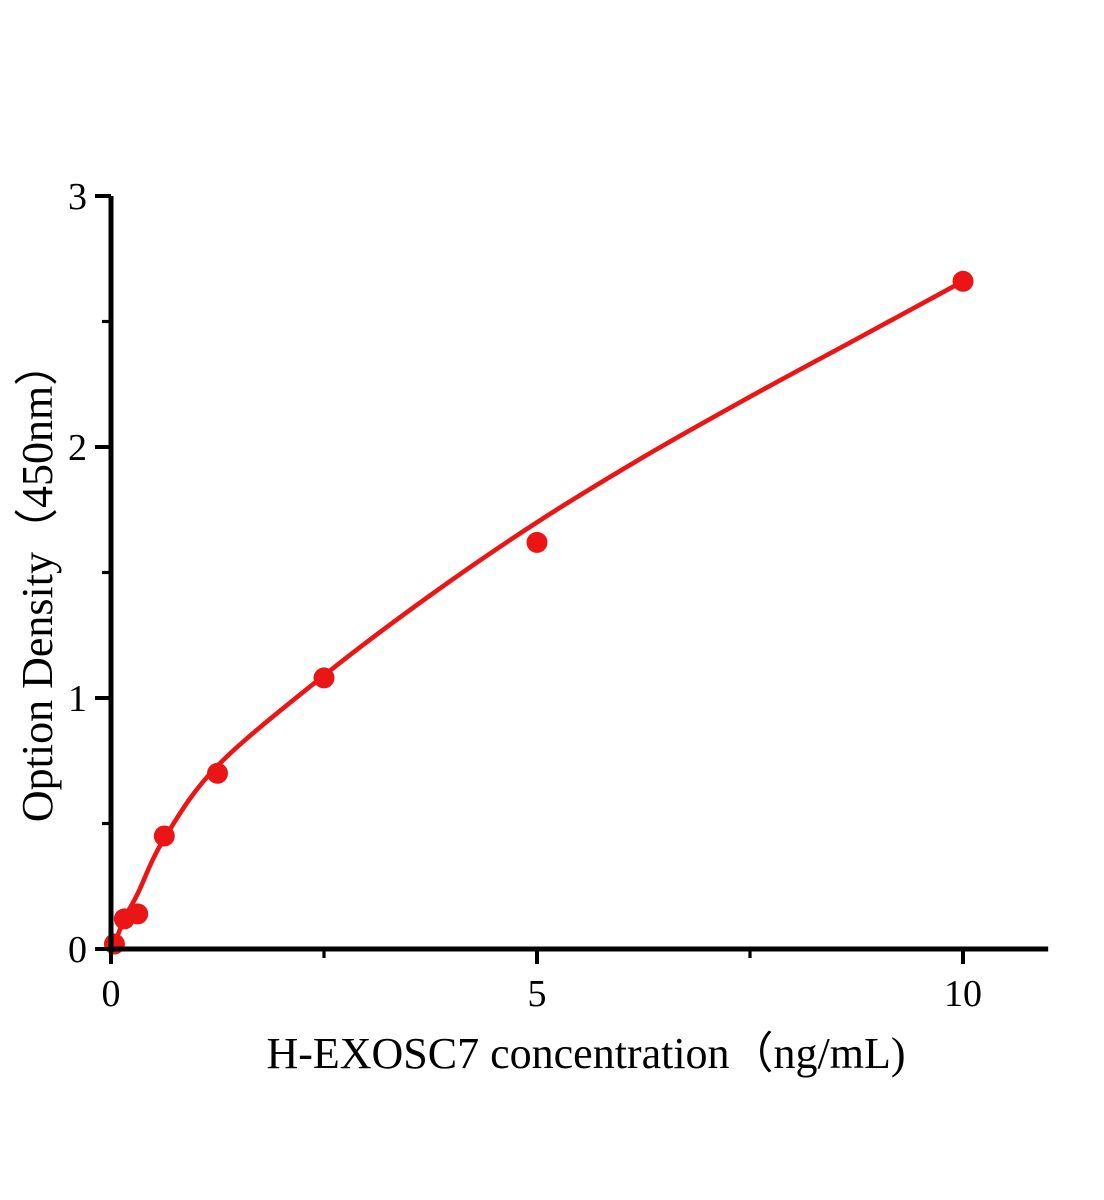 This screenshot has width=1104, height=1200. Describe the element at coordinates (37, 582) in the screenshot. I see `y-axis-title: Option Density（450nm）` at that location.